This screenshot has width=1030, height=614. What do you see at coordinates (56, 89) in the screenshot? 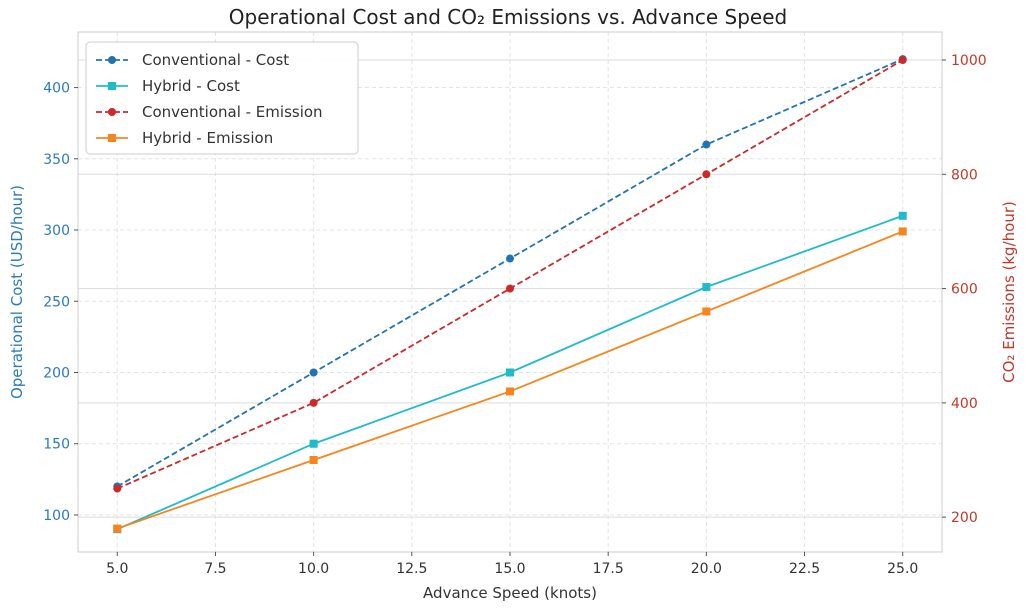
I see `y-left-tick-label: 400` at bounding box center [56, 89].